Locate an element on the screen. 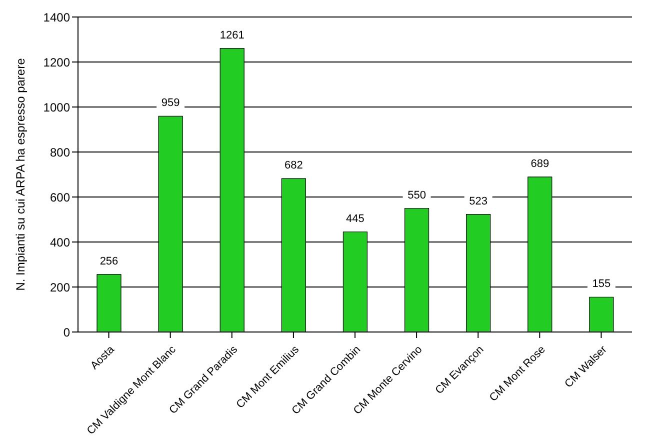  y-tick-label: 0 is located at coordinates (66, 332).